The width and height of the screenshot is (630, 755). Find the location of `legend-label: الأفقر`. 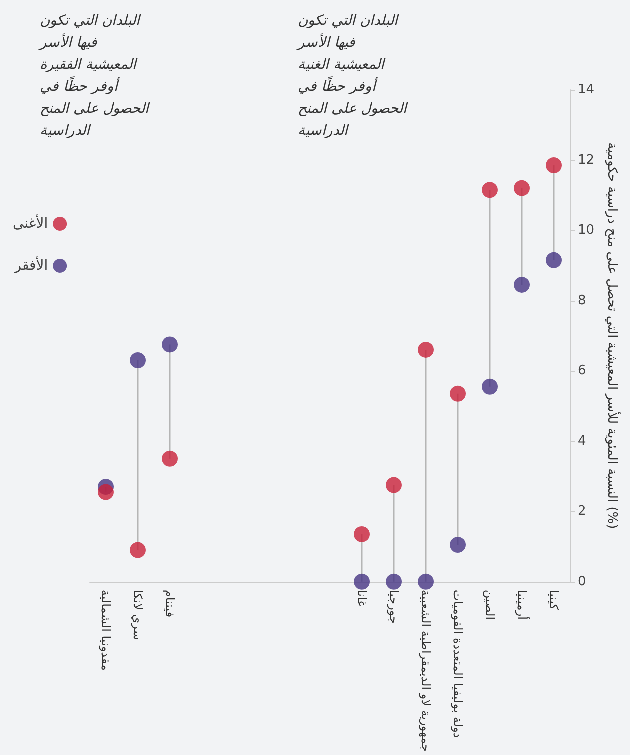

legend-label: الأفقر is located at coordinates (31, 265).